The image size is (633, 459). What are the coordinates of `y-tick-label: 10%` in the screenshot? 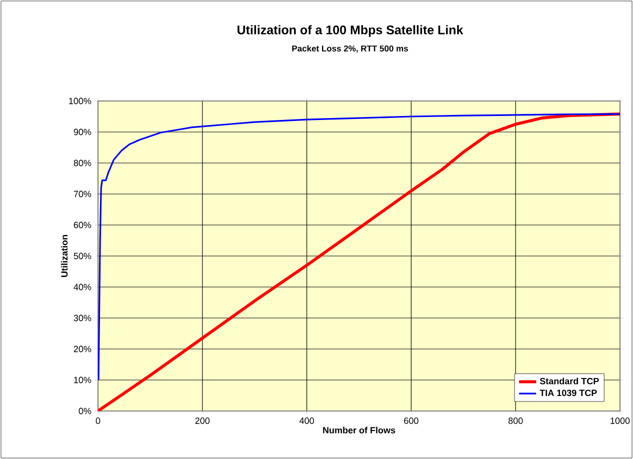 It's located at (83, 380).